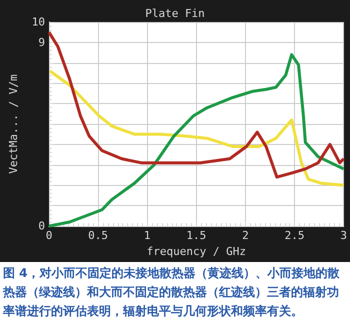 The width and height of the screenshot is (350, 333). I want to click on x-axis-title: frequency / GHz, so click(196, 251).